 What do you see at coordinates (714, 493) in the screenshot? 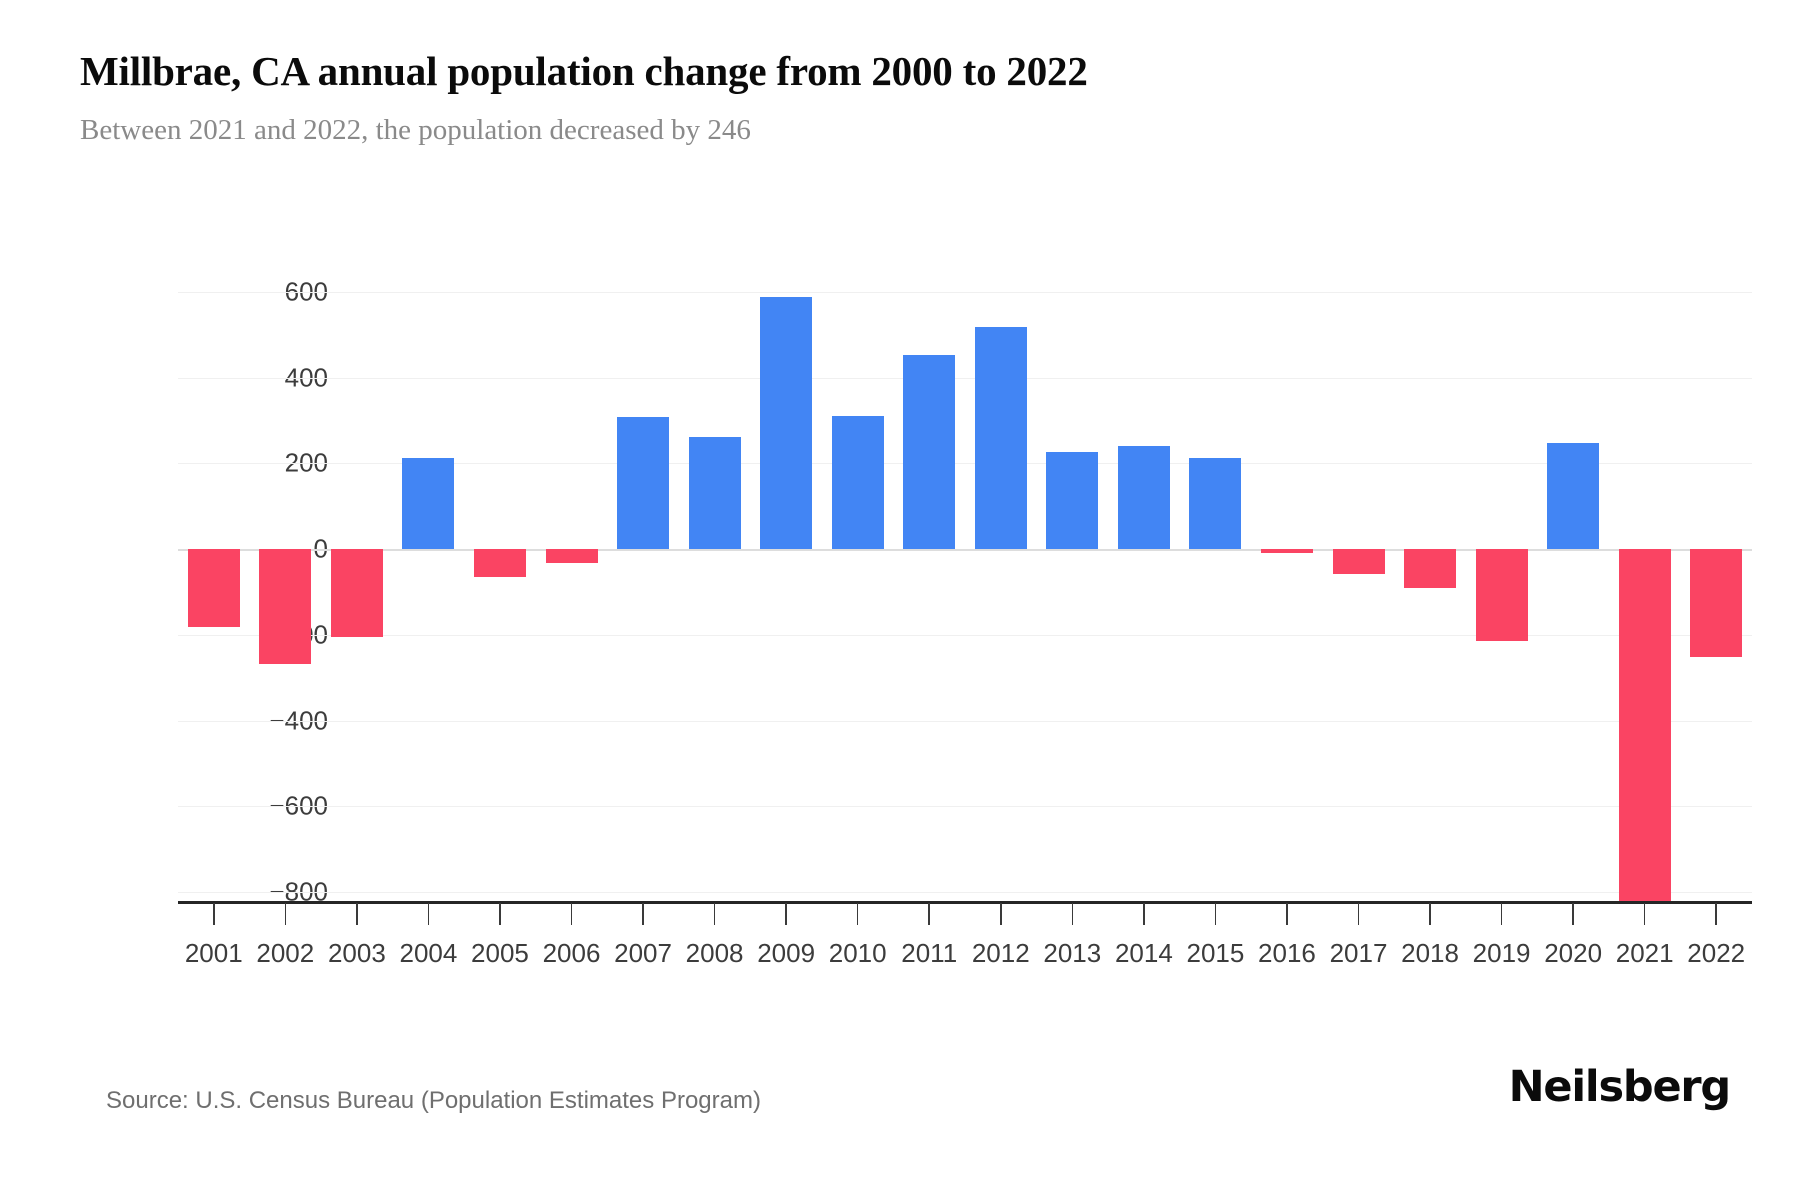
I see `bar-2008` at bounding box center [714, 493].